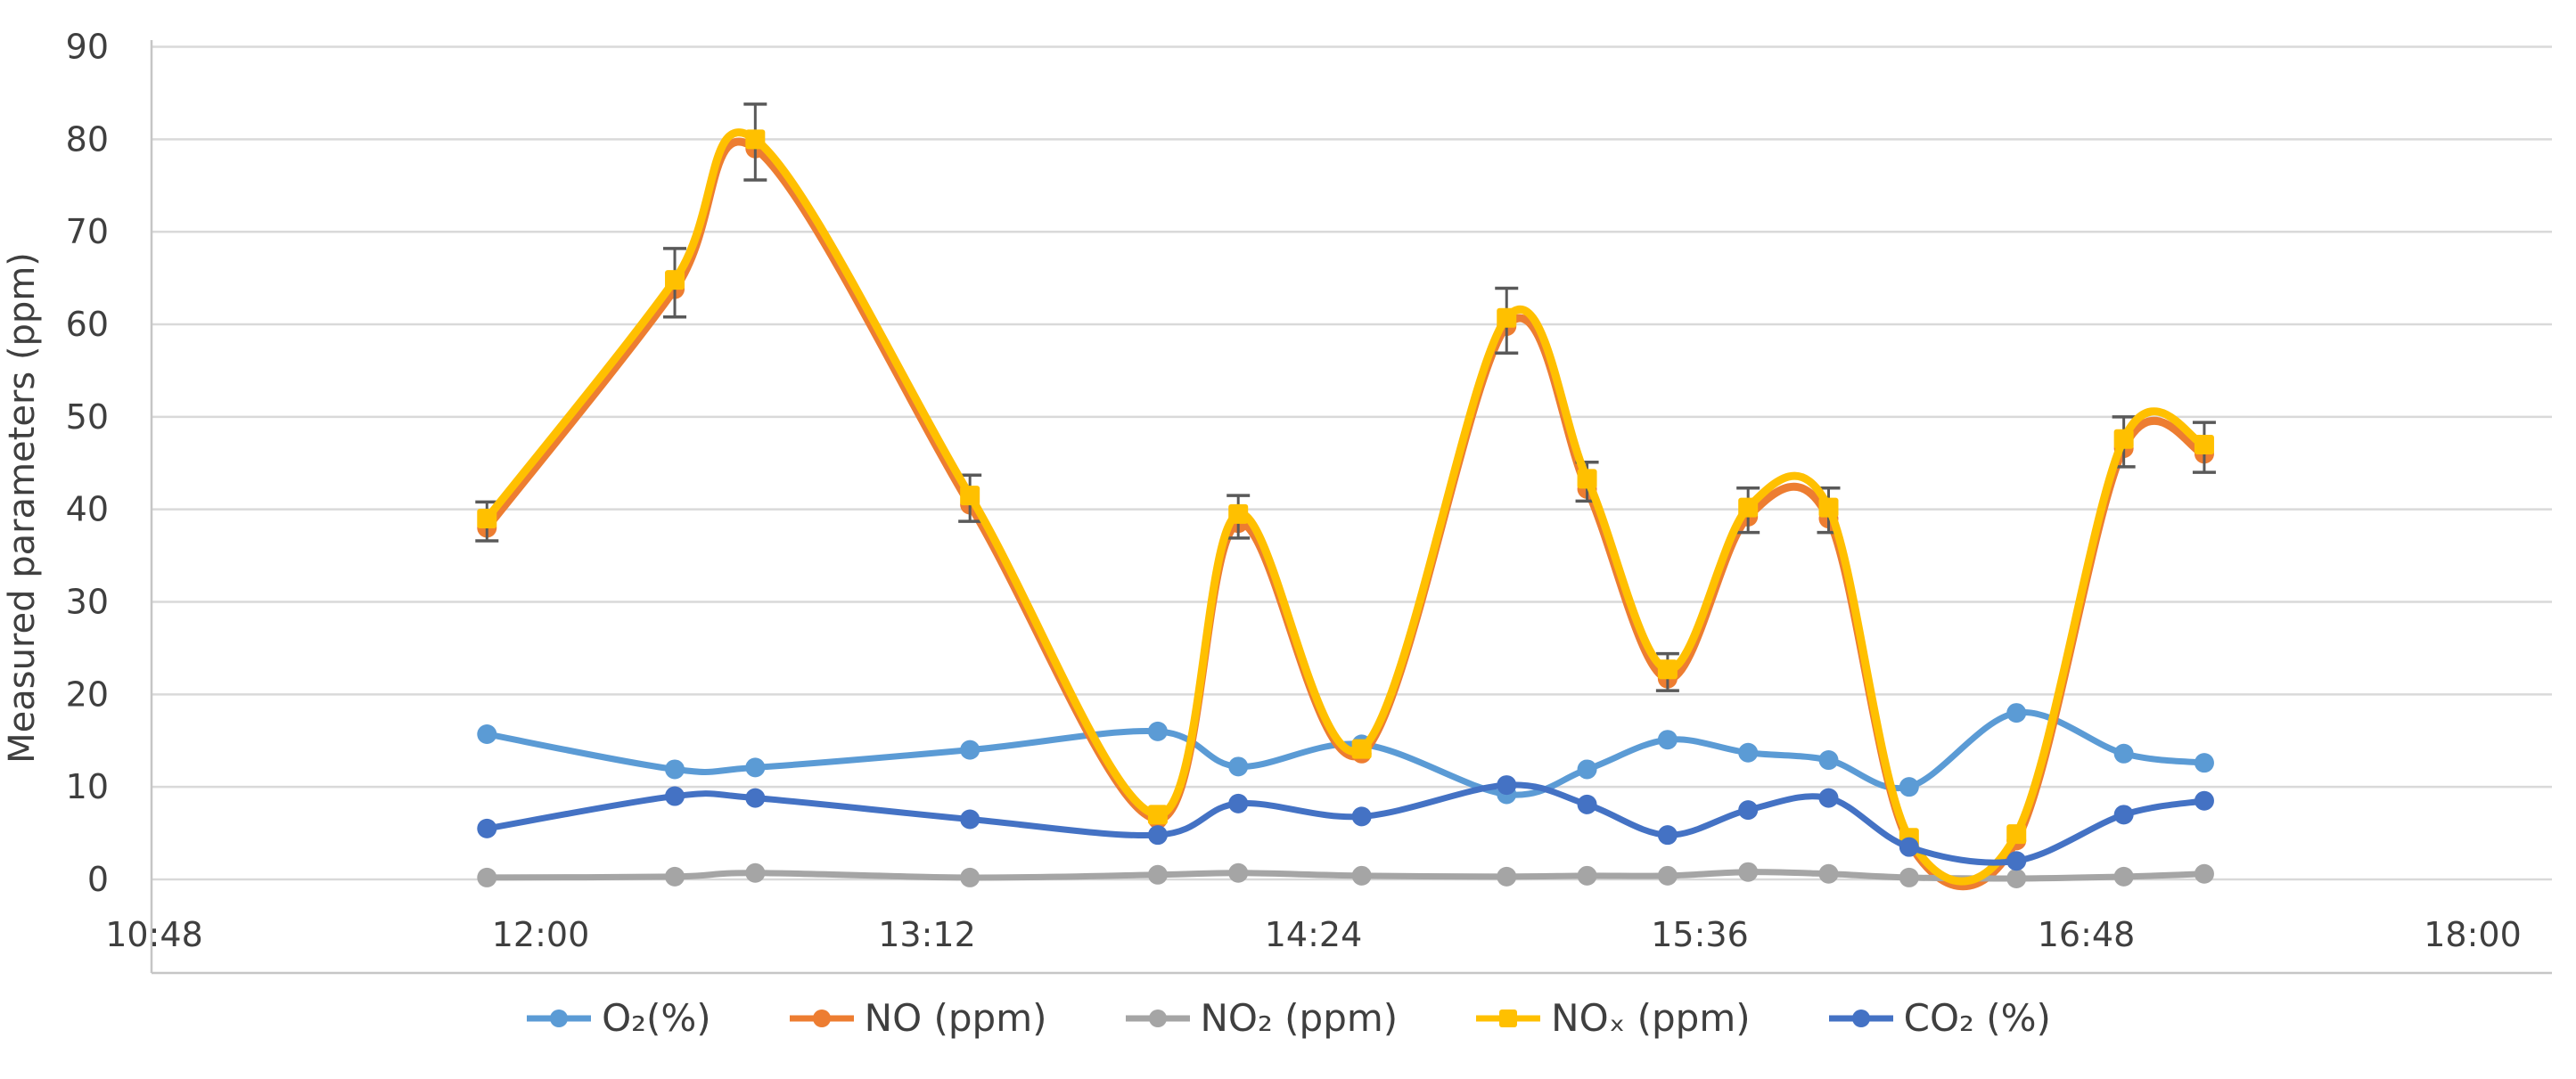  What do you see at coordinates (87, 47) in the screenshot?
I see `y-tick-label-90: 90` at bounding box center [87, 47].